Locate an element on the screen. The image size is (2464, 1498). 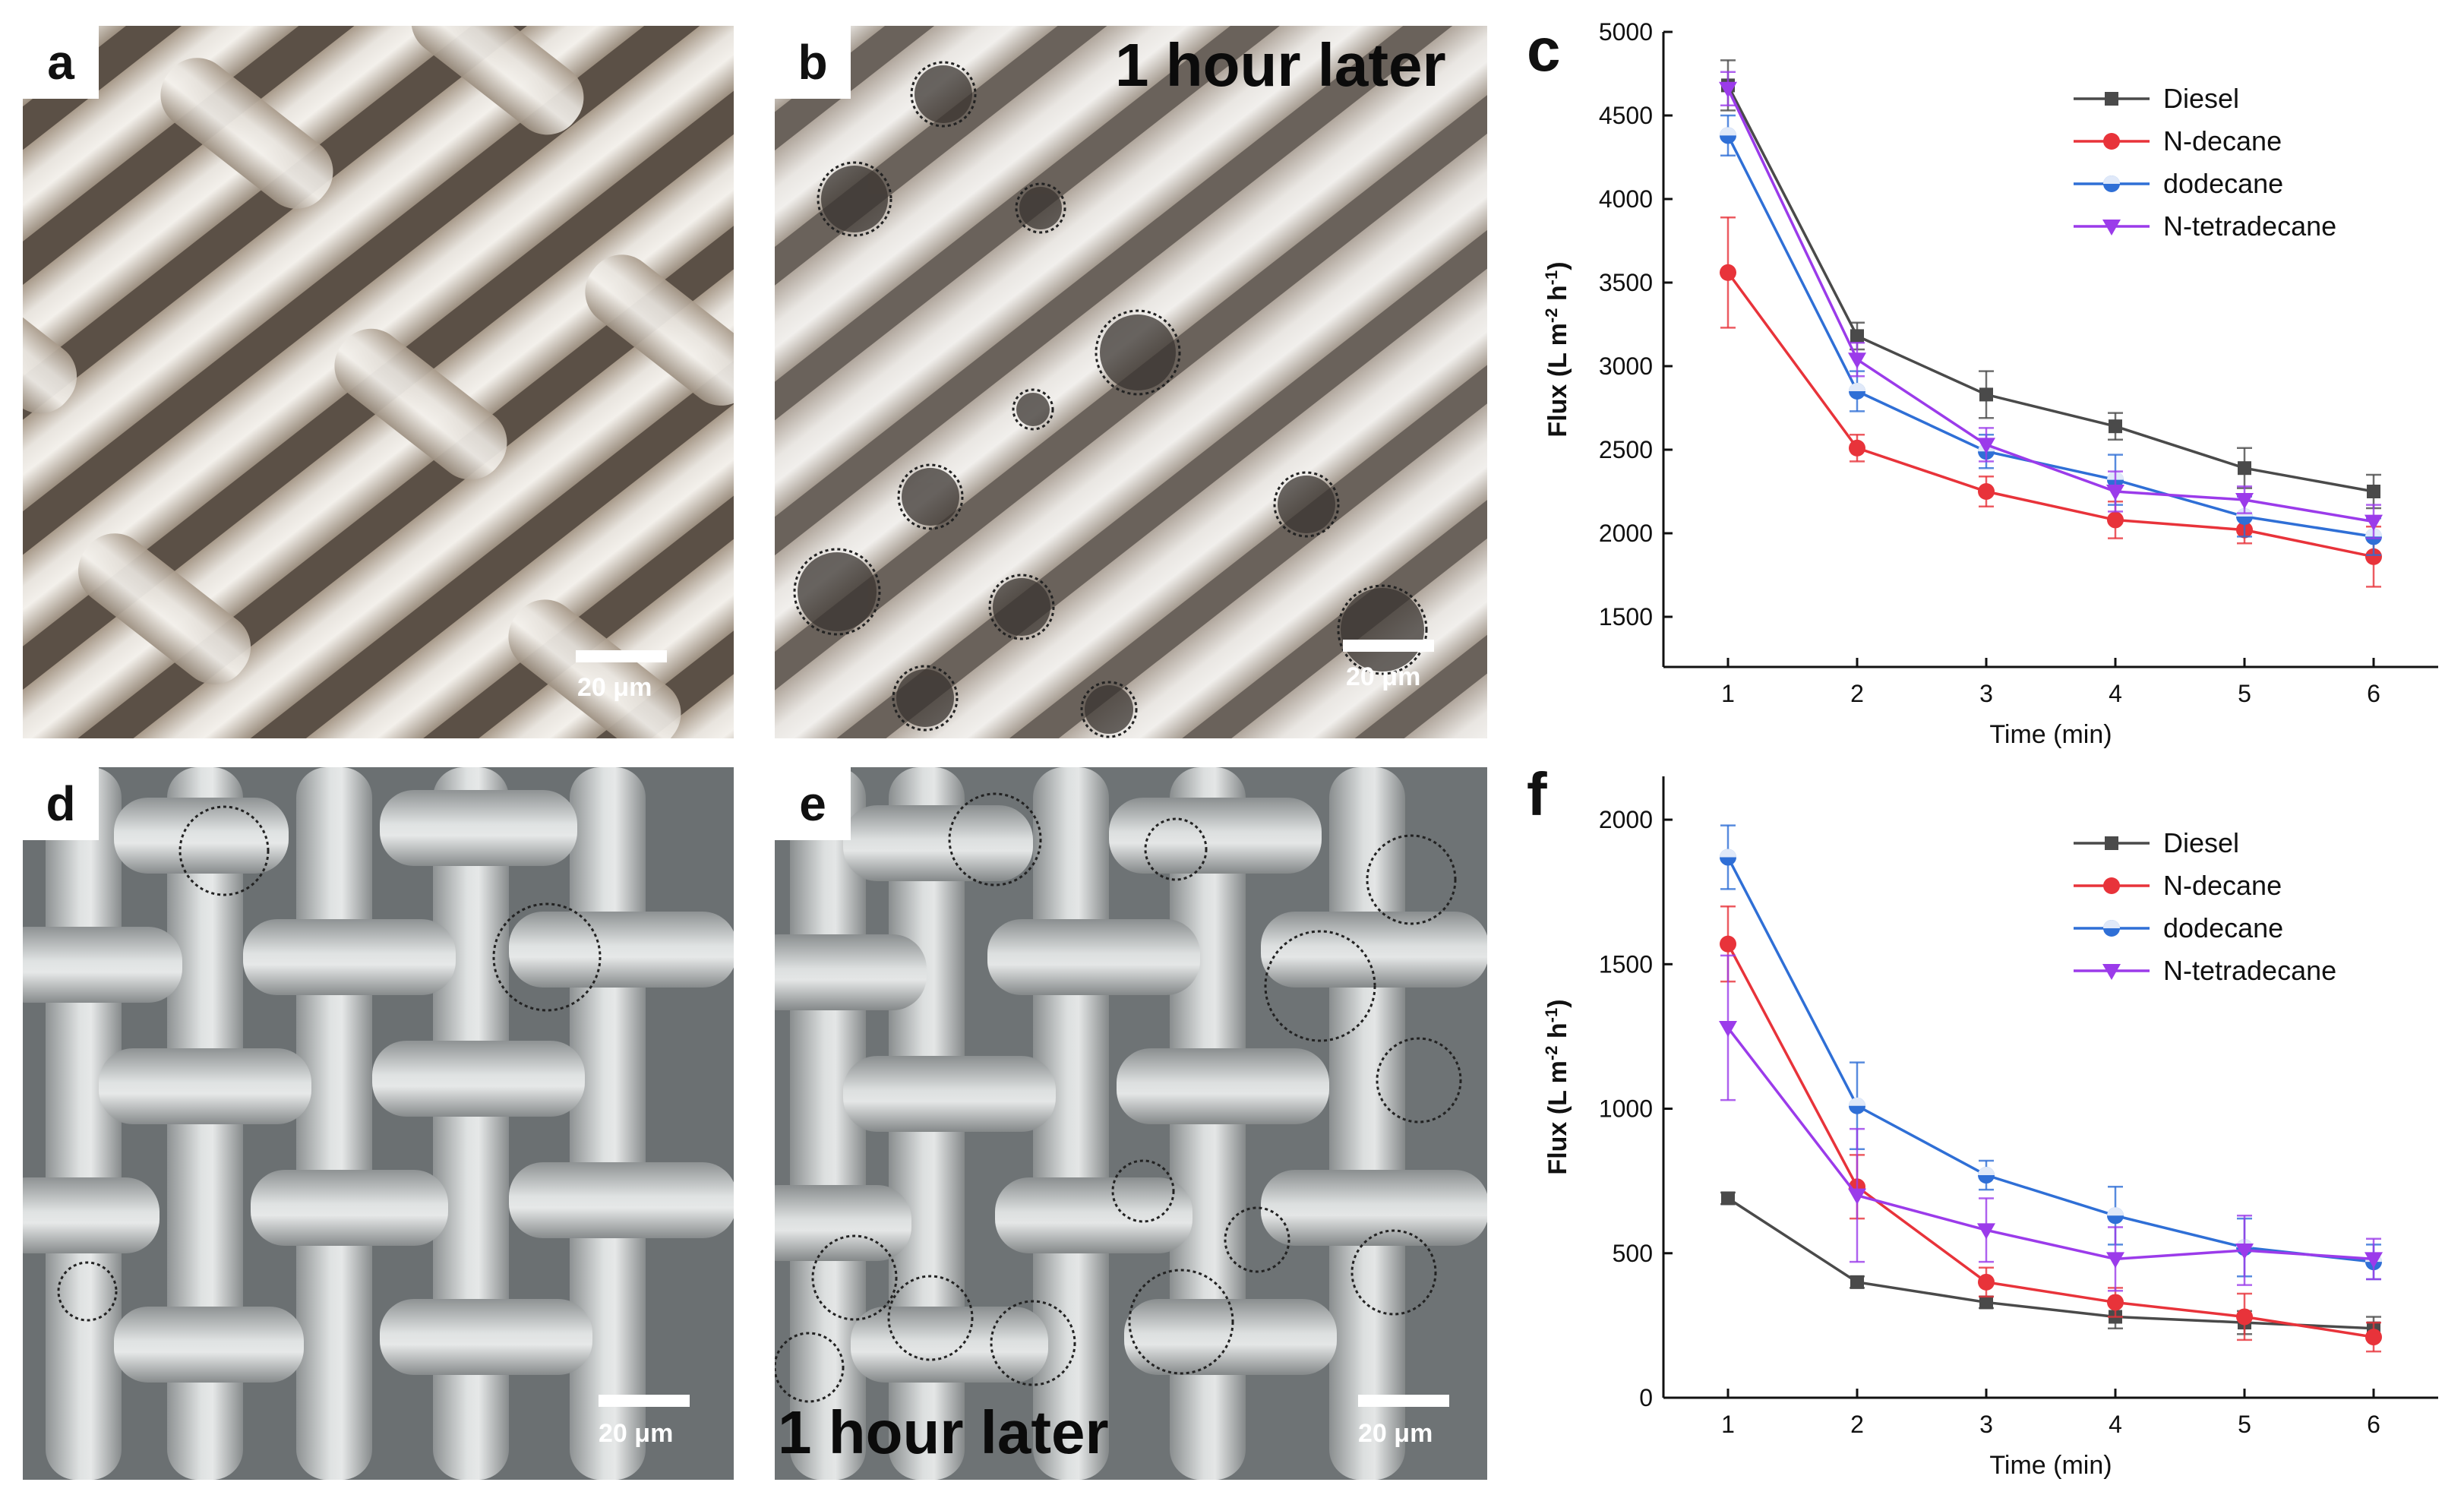
y-tick-label: 4500 is located at coordinates (1626, 115).